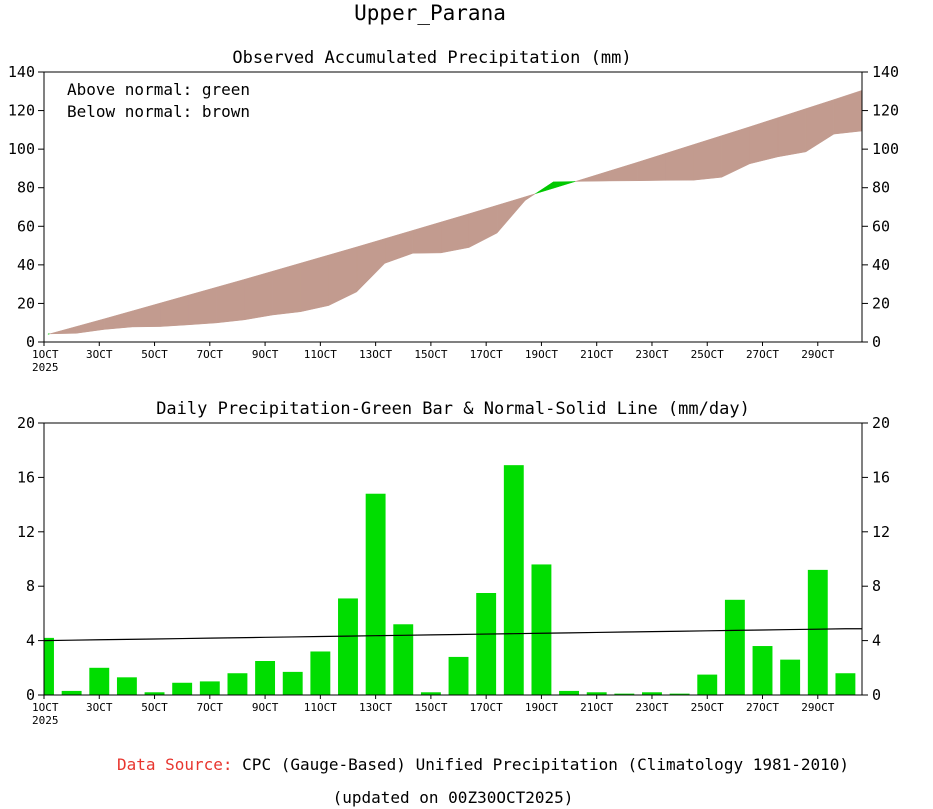  I want to click on accumulated-chart-title: Observed Accumulated Precipitation (mm), so click(431, 58).